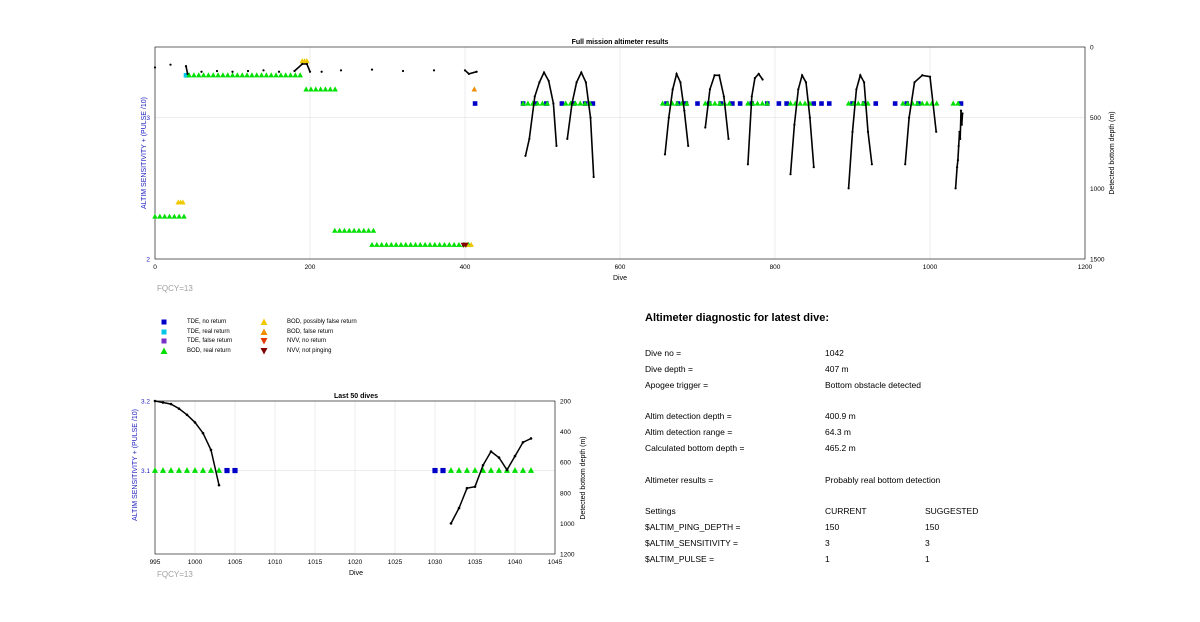  I want to click on diagnostic-value: 400.9 m, so click(840, 416).